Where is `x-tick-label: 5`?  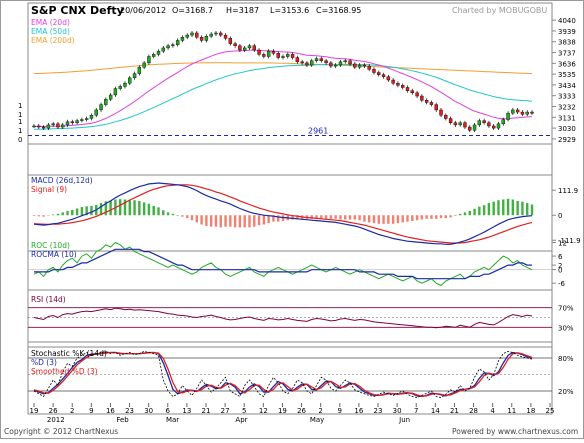 x-tick-label: 5 is located at coordinates (244, 411).